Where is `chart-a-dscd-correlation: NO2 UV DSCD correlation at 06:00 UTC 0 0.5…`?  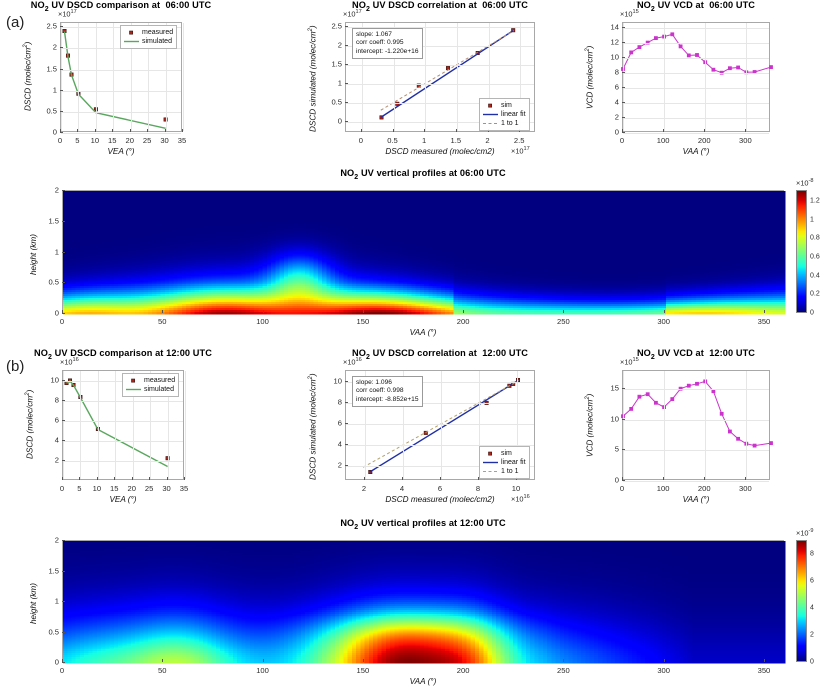 chart-a-dscd-correlation: NO2 UV DSCD correlation at 06:00 UTC 0 0.5… is located at coordinates (440, 85).